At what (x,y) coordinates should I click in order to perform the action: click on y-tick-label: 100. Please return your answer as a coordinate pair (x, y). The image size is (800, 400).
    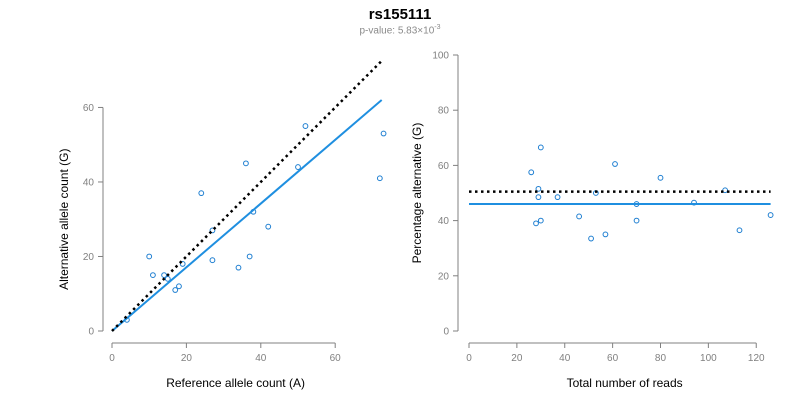
    Looking at the image, I should click on (440, 56).